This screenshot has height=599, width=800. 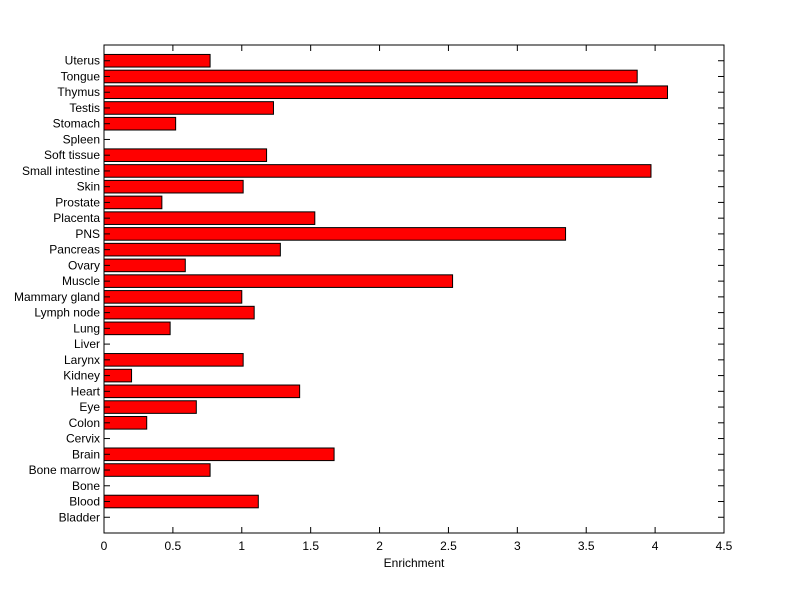 What do you see at coordinates (181, 501) in the screenshot?
I see `bar-blood` at bounding box center [181, 501].